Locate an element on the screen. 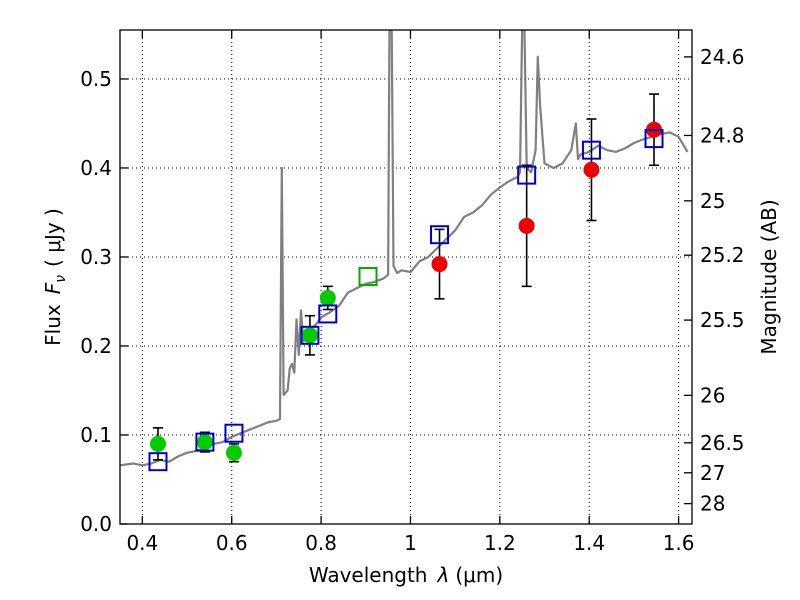  x-tick-label: 0.4 is located at coordinates (142, 543).